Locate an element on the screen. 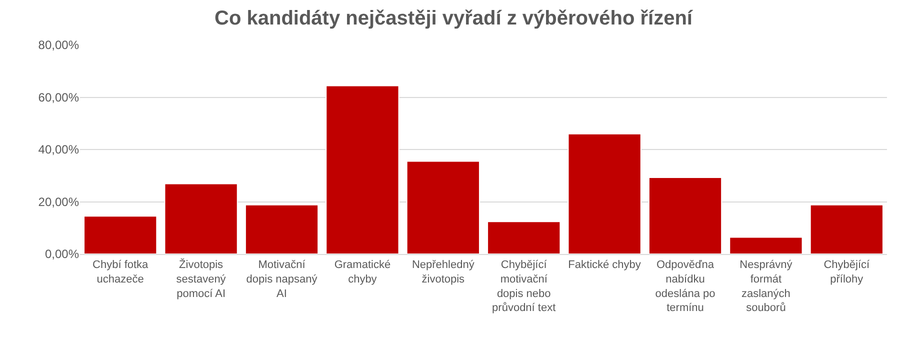 The width and height of the screenshot is (907, 349). x-tick-label: Motivační dopis napsaný AI is located at coordinates (282, 279).